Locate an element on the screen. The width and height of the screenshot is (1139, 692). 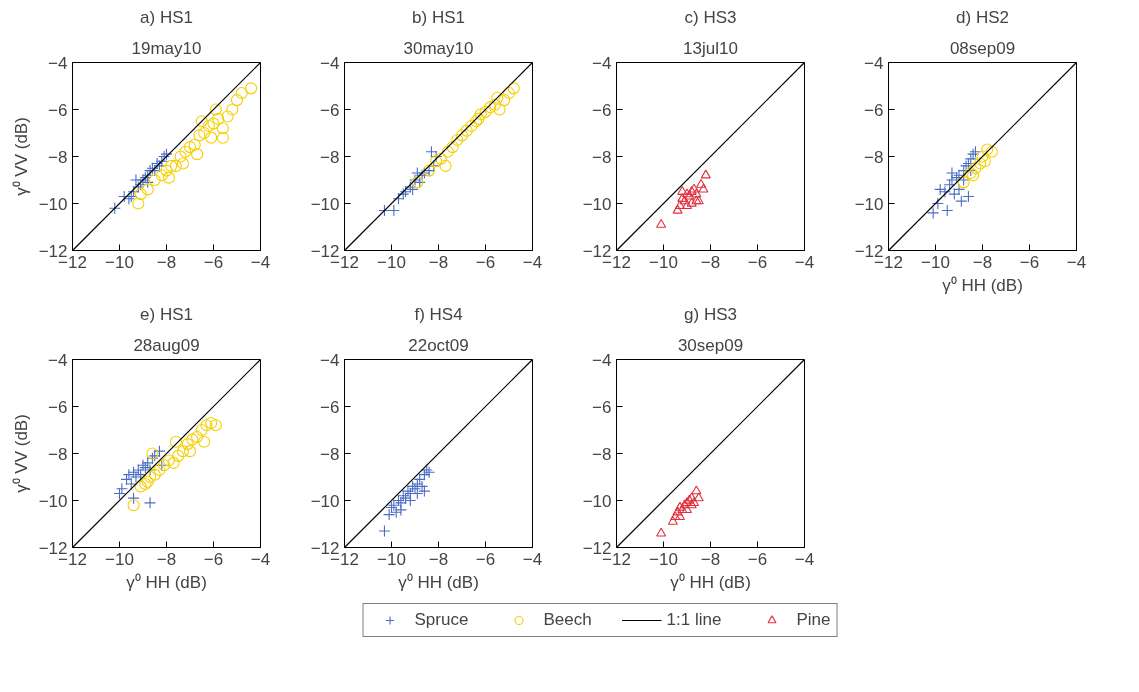
legend-label: Beech is located at coordinates (567, 620).